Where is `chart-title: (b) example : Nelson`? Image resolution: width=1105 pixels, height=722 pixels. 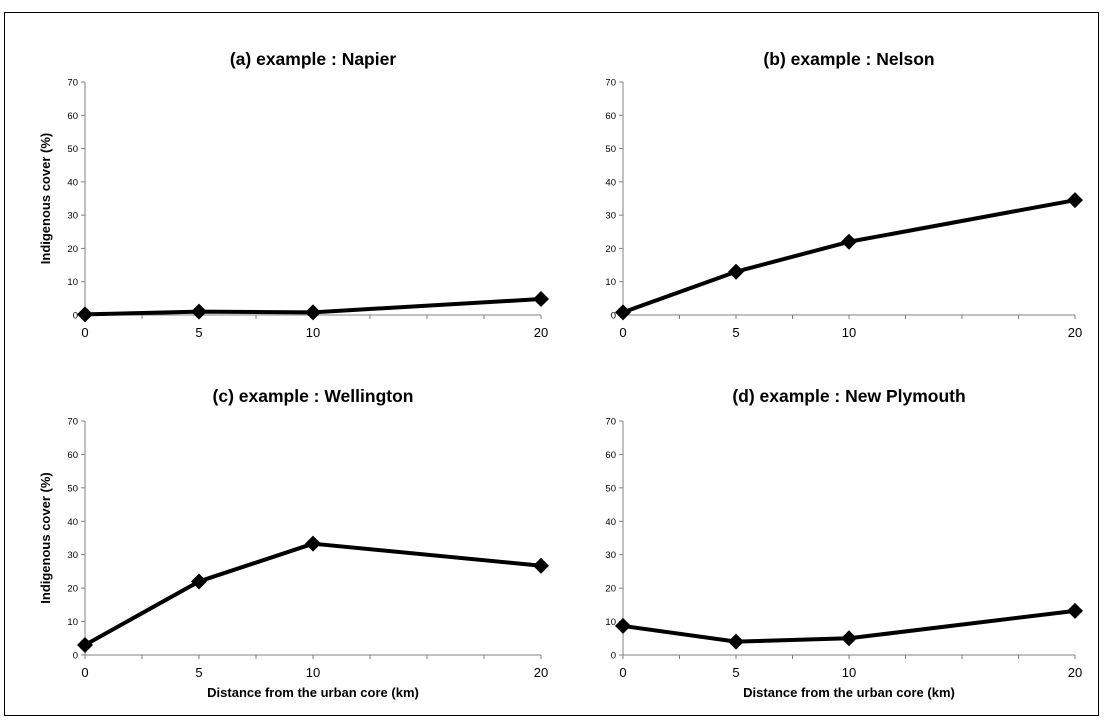
chart-title: (b) example : Nelson is located at coordinates (848, 59).